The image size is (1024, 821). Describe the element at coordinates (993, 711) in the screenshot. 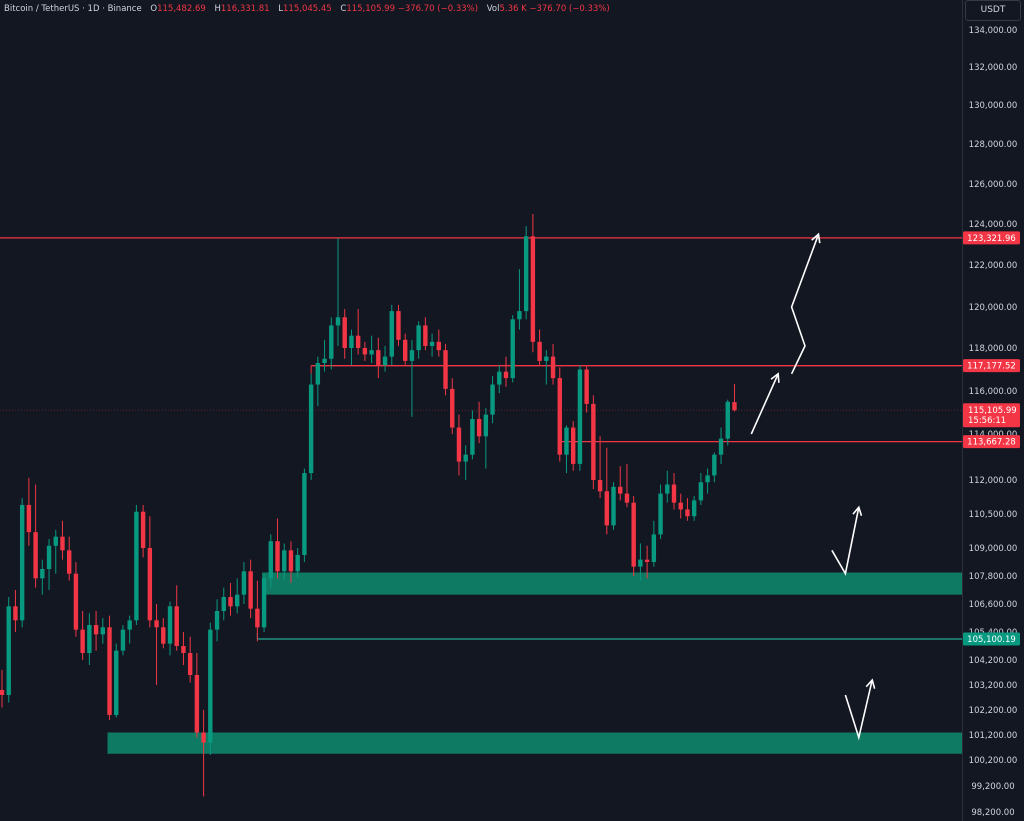

I see `axis-tick-label: 102,200.00` at that location.